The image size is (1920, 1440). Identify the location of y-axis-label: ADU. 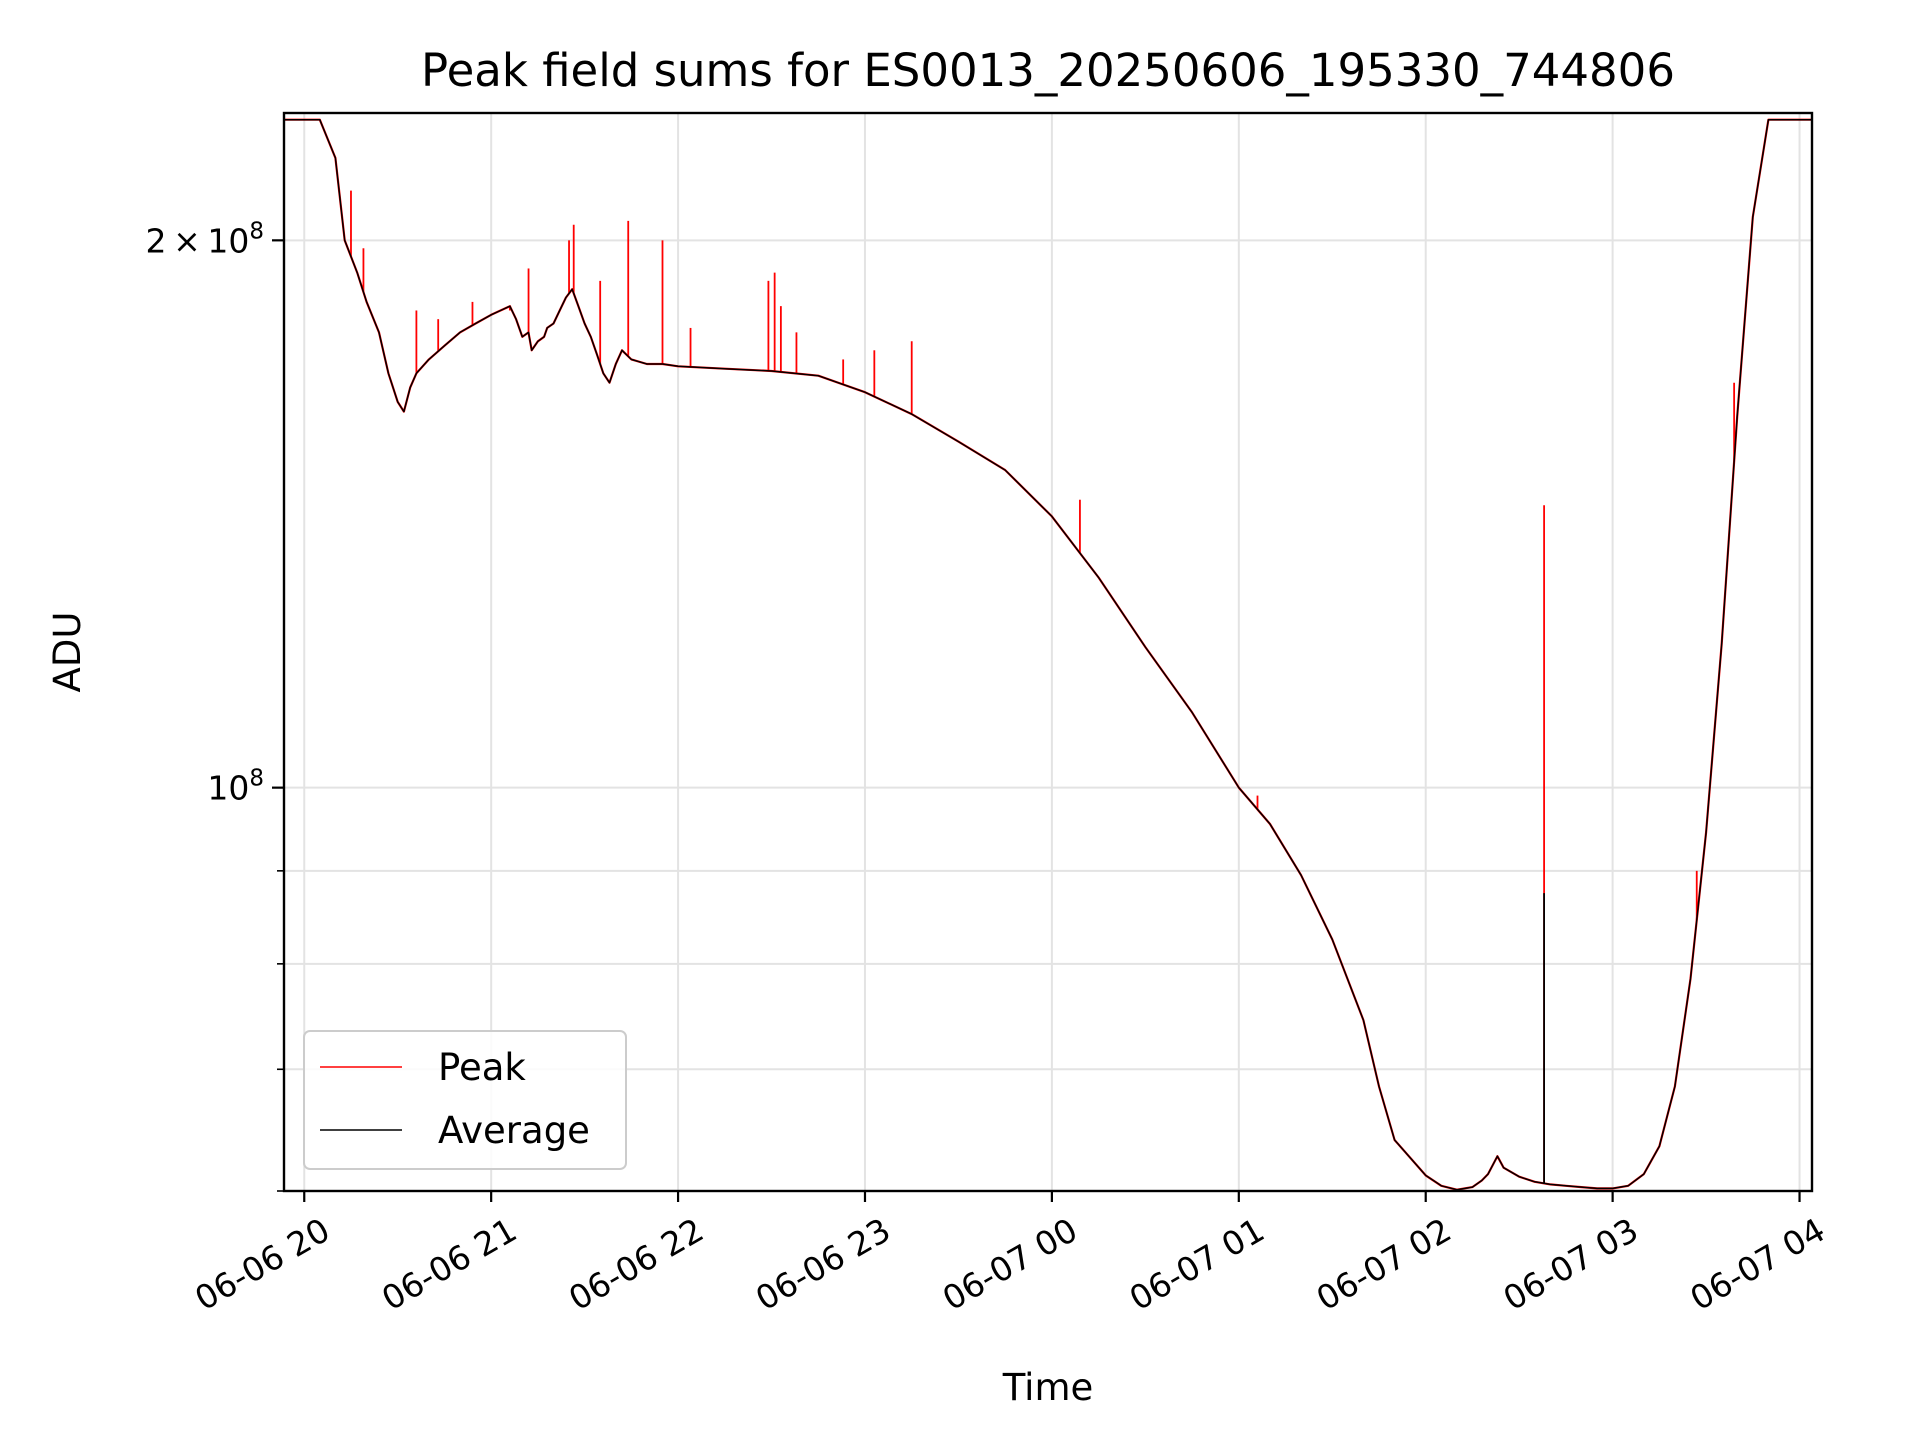
(67, 652).